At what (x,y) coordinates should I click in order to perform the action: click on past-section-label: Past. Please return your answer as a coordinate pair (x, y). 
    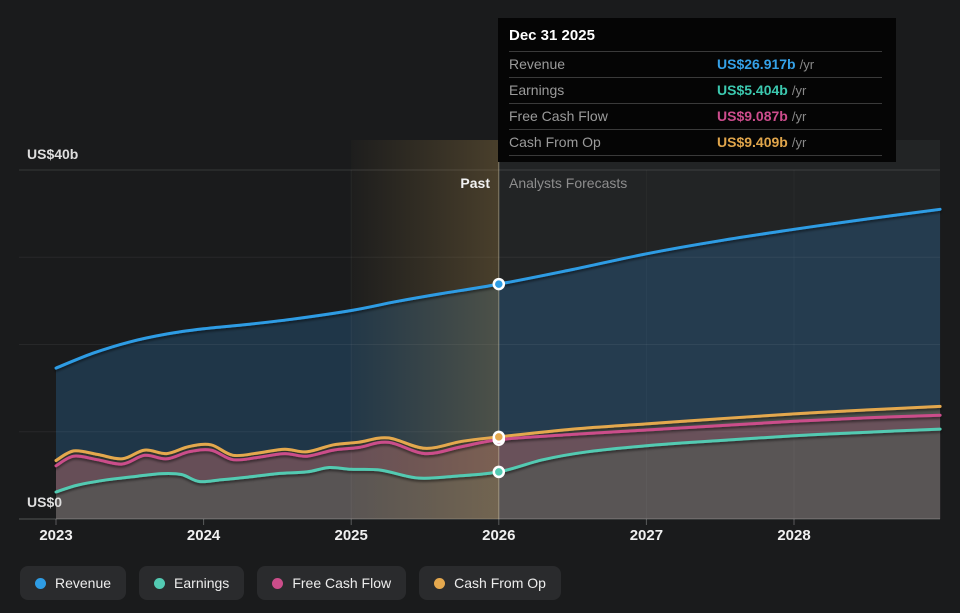
    Looking at the image, I should click on (475, 183).